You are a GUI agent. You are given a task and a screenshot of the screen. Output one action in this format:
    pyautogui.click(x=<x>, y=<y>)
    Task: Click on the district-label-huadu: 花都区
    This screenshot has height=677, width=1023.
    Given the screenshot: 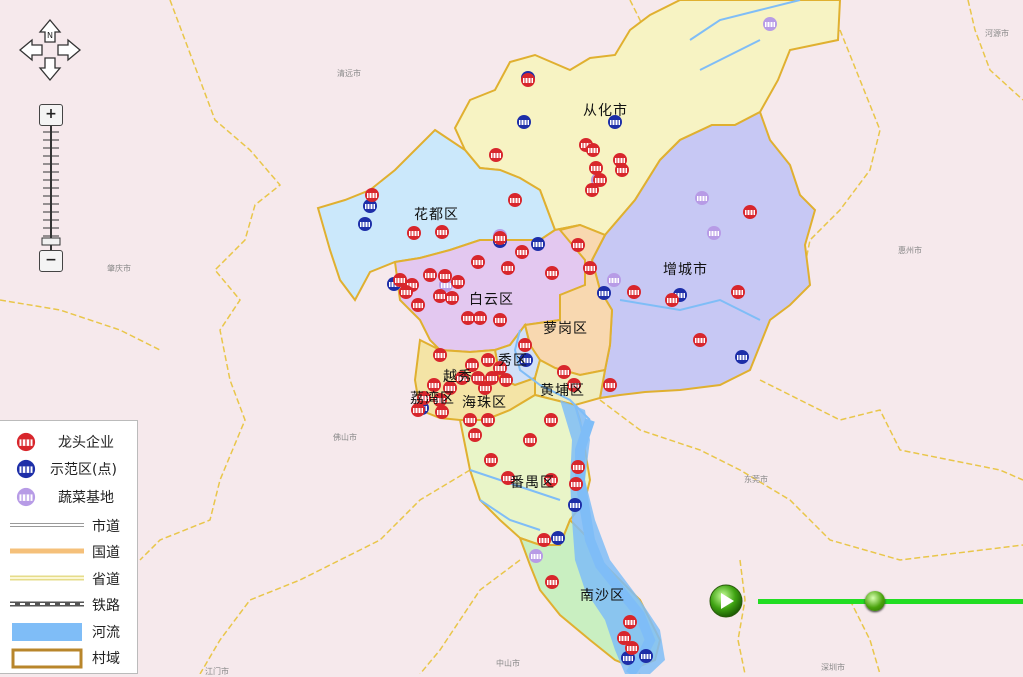 What is the action you would take?
    pyautogui.click(x=436, y=215)
    